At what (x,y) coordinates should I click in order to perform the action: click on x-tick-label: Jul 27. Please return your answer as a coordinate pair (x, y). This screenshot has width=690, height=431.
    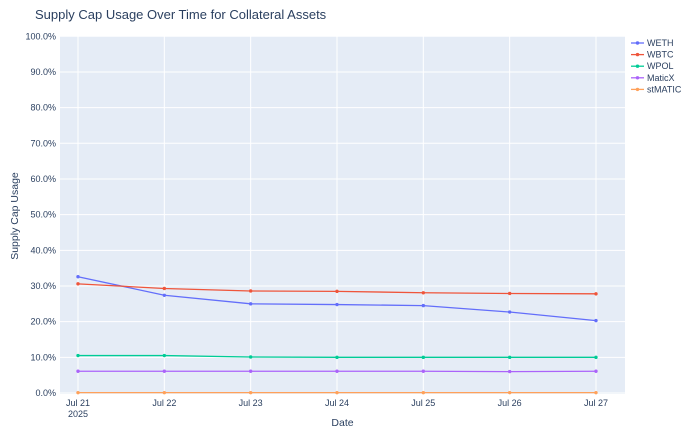
    Looking at the image, I should click on (596, 403).